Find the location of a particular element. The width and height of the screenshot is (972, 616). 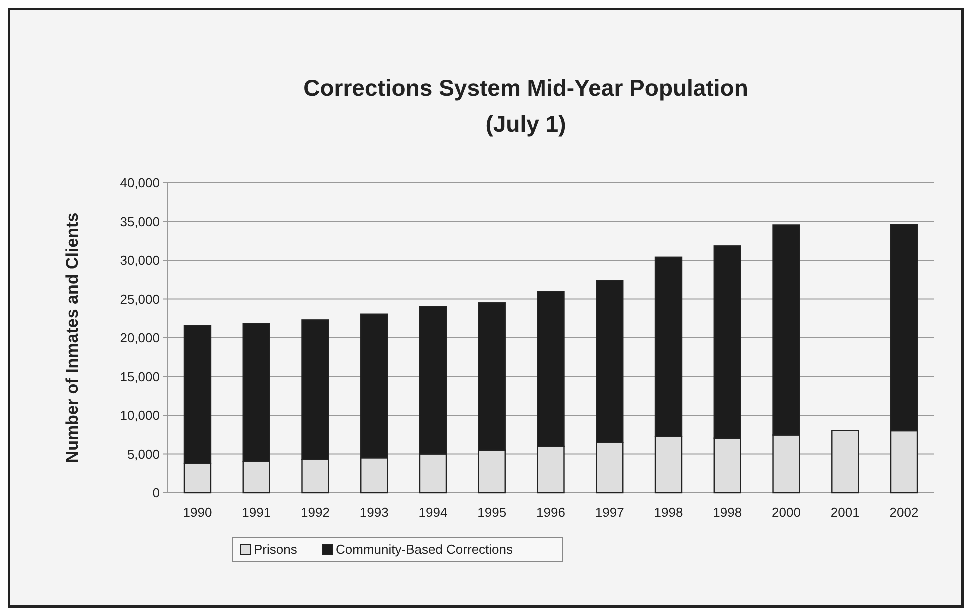

legend-label: Prisons is located at coordinates (276, 549).